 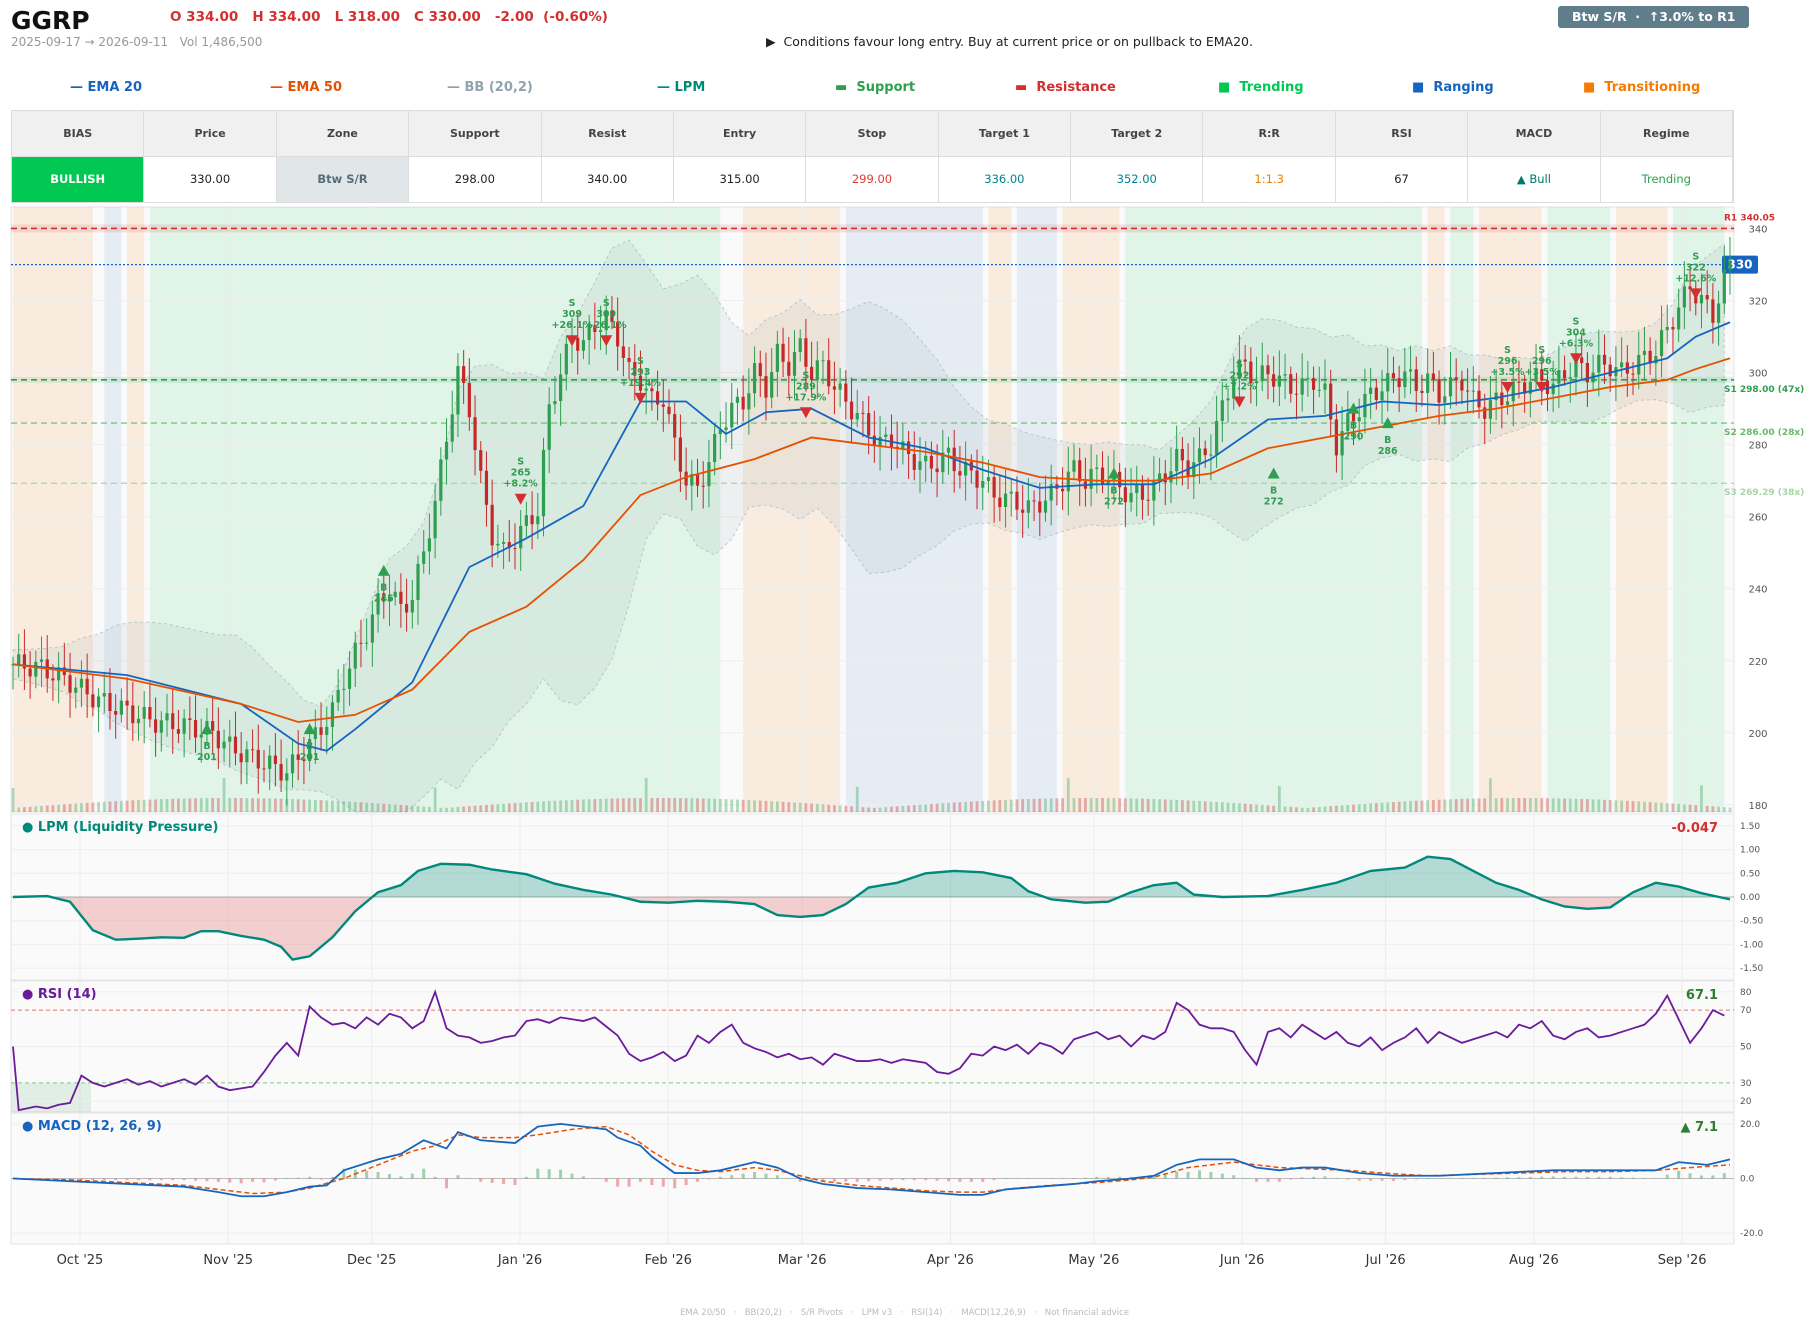 I want to click on sell-signal-marker, so click(x=1575, y=359).